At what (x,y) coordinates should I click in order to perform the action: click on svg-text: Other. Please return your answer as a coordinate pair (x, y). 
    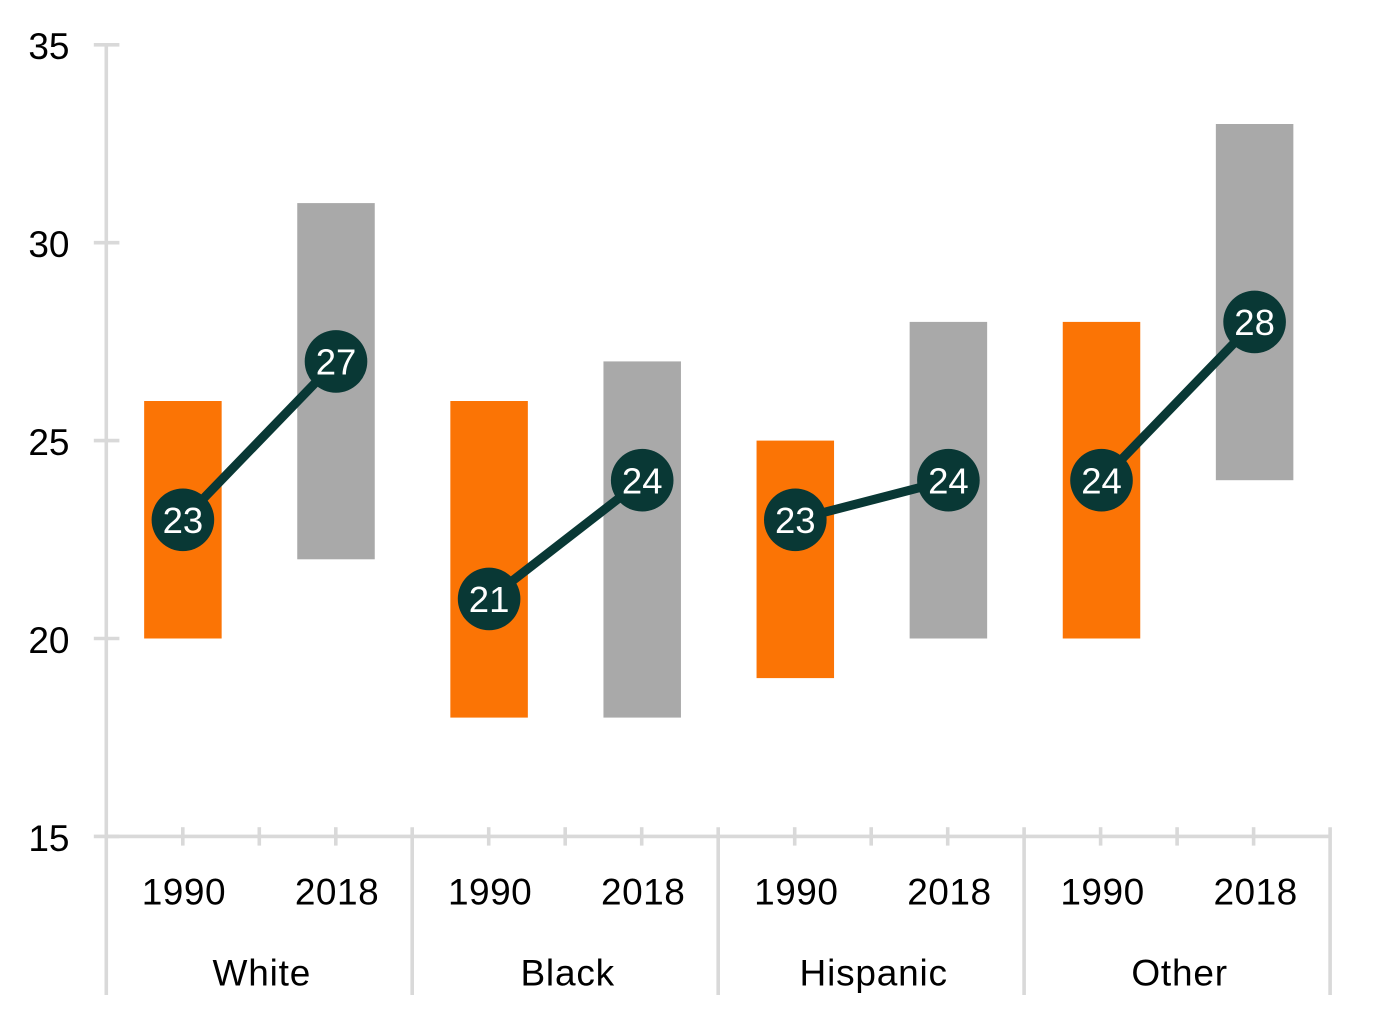
    Looking at the image, I should click on (1179, 973).